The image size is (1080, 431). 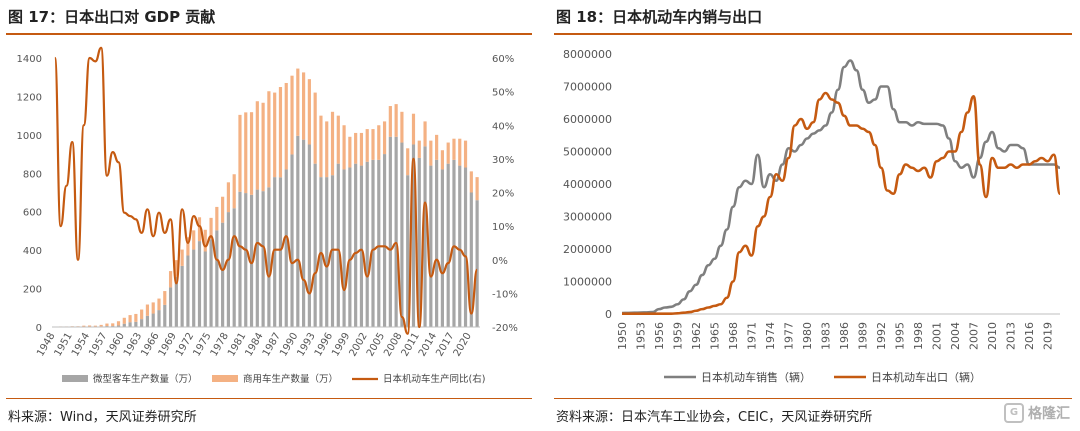 What do you see at coordinates (112, 17) in the screenshot?
I see `left-figure-title: 图 17：日本出口对 GDP 贡献` at bounding box center [112, 17].